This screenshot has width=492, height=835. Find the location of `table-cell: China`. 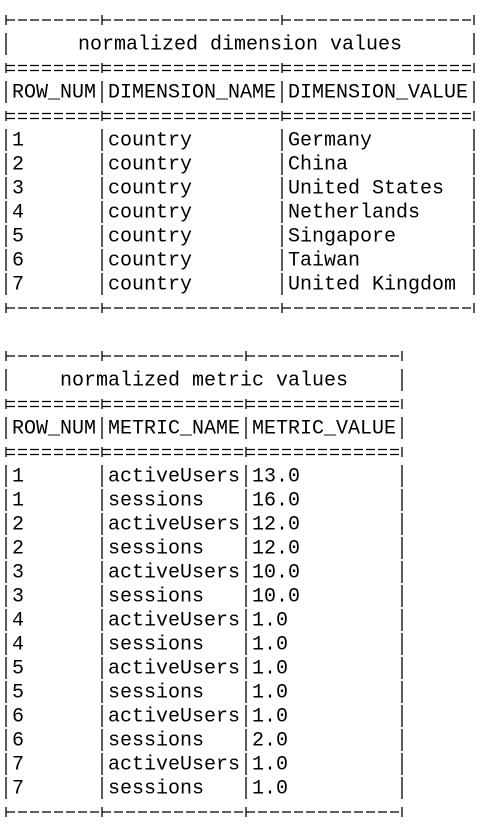

table-cell: China is located at coordinates (318, 164).